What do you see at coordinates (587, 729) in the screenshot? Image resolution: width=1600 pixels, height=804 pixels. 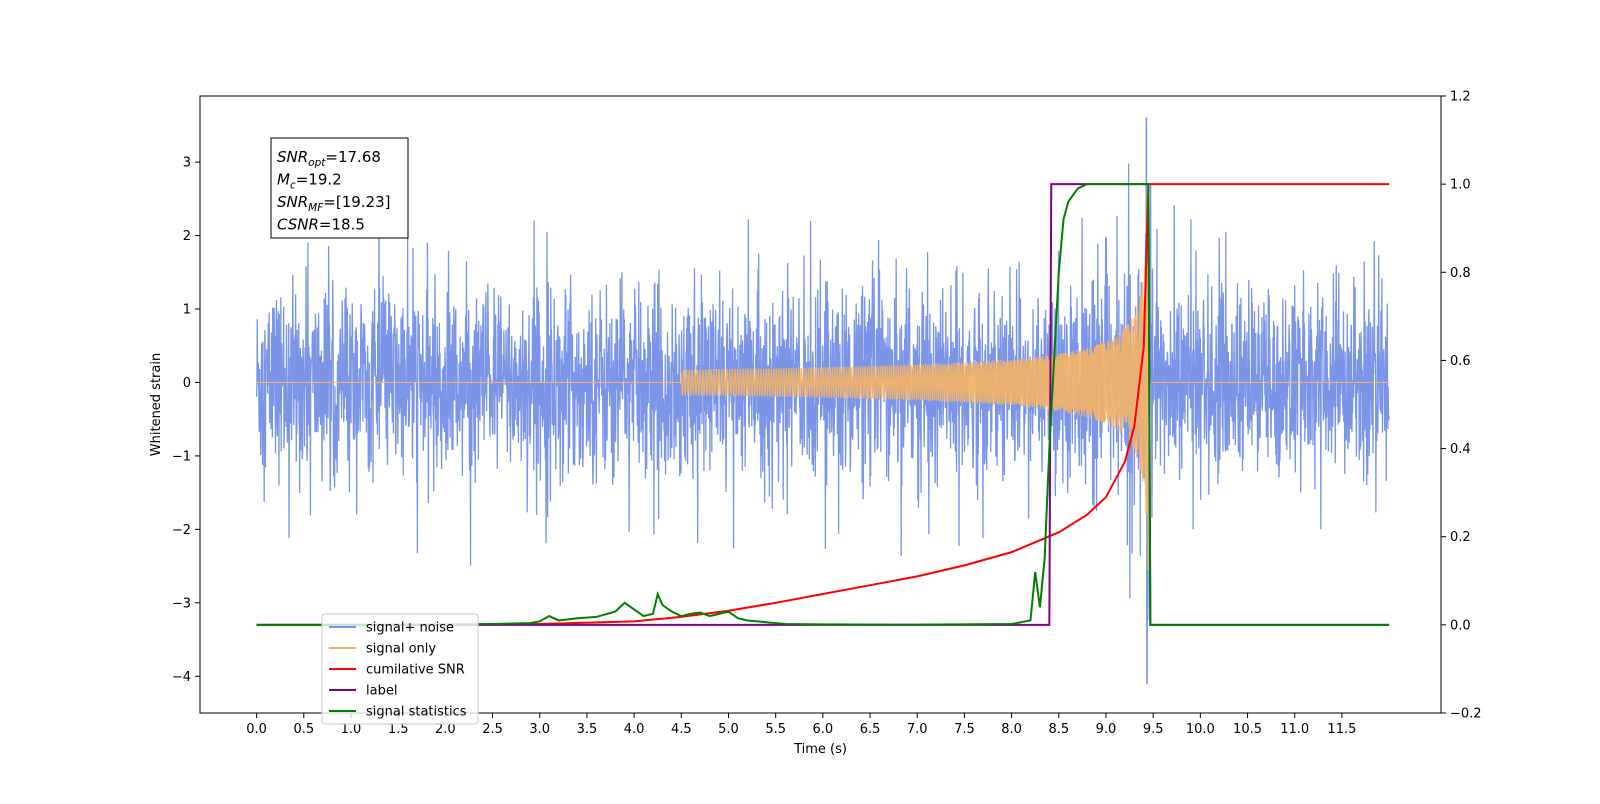 I see `x-tick-label: 3.5` at bounding box center [587, 729].